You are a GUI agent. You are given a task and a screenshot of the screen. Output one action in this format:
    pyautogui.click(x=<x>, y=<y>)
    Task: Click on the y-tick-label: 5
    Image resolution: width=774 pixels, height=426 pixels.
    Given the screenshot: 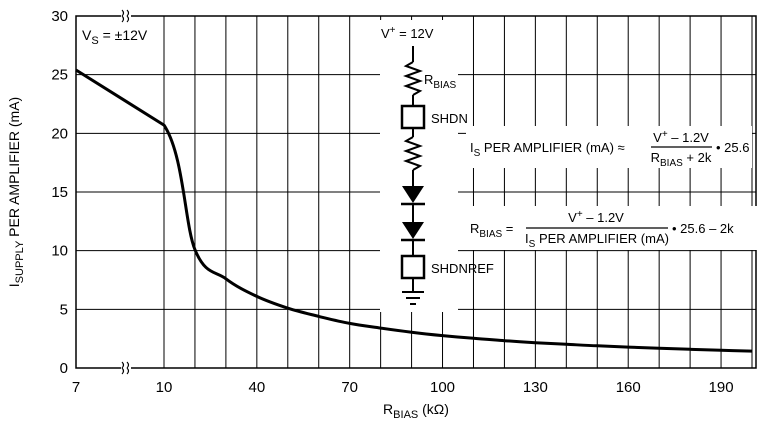 What is the action you would take?
    pyautogui.click(x=64, y=309)
    